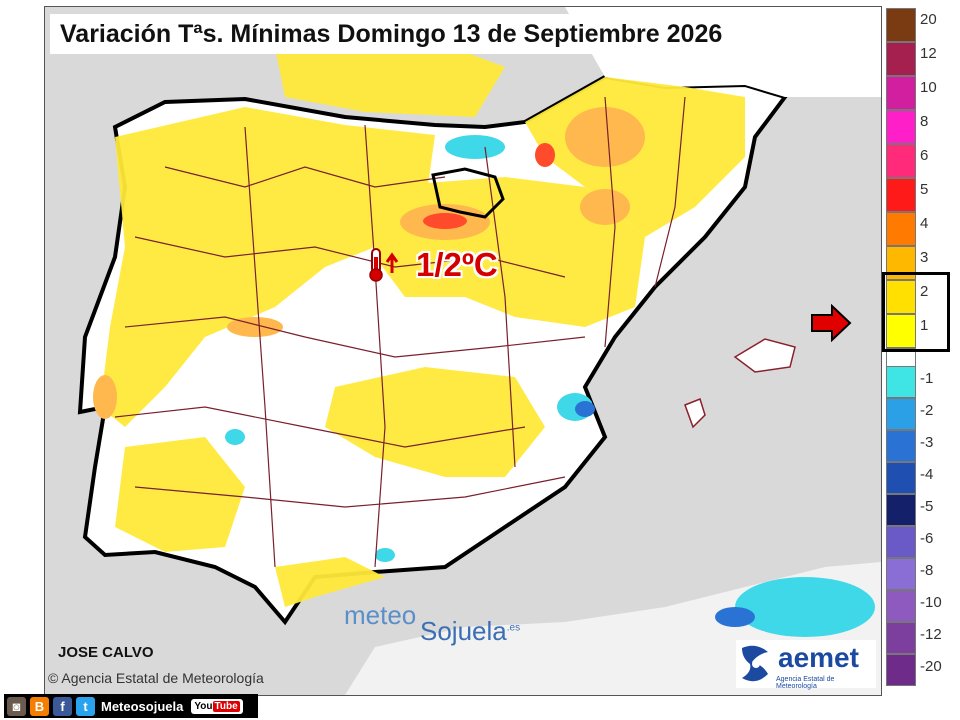  Describe the element at coordinates (927, 378) in the screenshot. I see `legend-label: -1` at that location.